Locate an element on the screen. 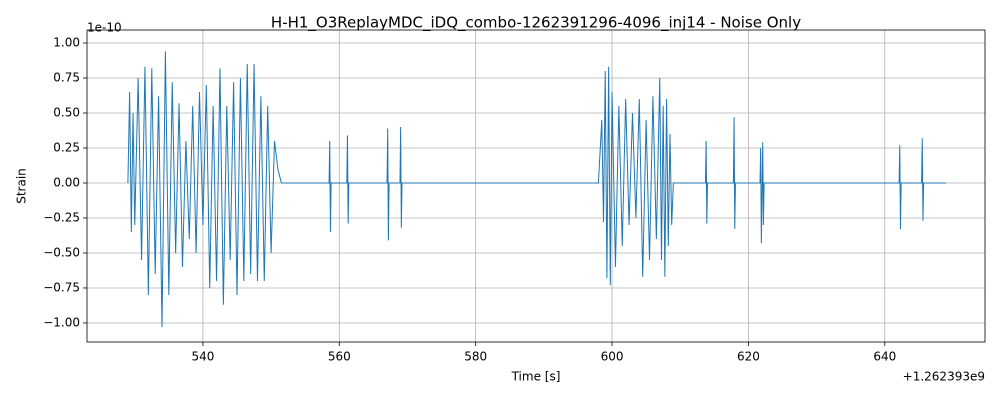 The width and height of the screenshot is (1000, 400). x-tick-label: 620 is located at coordinates (748, 357).